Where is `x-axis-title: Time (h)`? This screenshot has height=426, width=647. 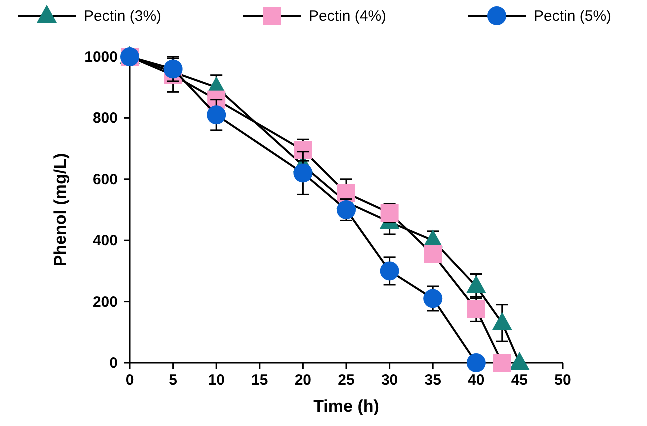
x-axis-title: Time (h) is located at coordinates (347, 406).